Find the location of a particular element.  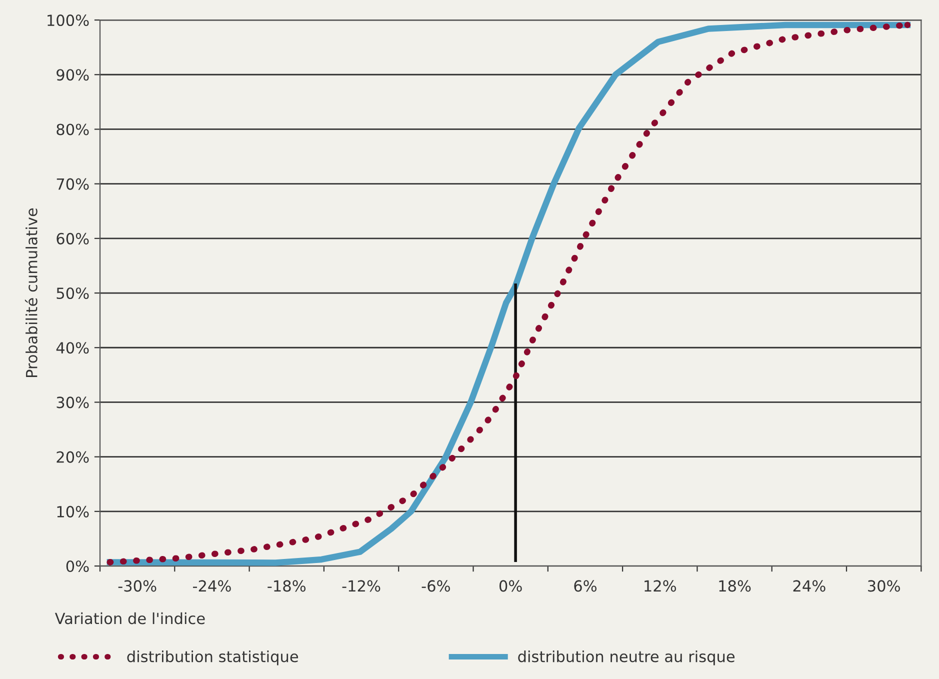

y-tick-label: 100% is located at coordinates (68, 20).